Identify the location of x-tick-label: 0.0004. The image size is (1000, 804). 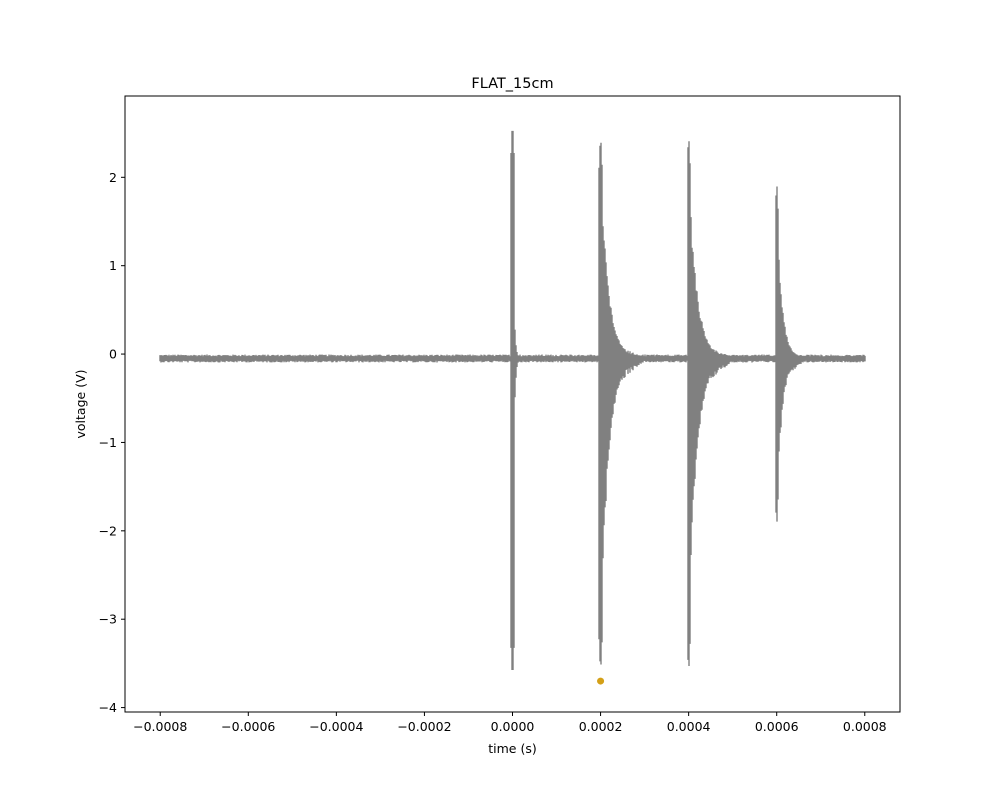
(689, 726).